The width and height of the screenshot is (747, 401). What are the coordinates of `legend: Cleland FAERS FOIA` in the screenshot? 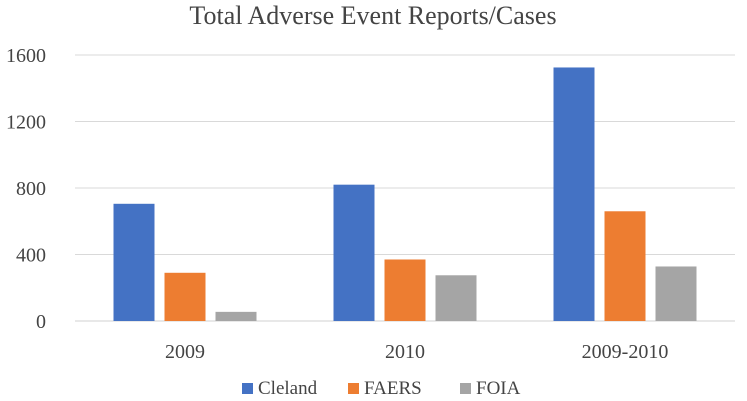 It's located at (381, 388).